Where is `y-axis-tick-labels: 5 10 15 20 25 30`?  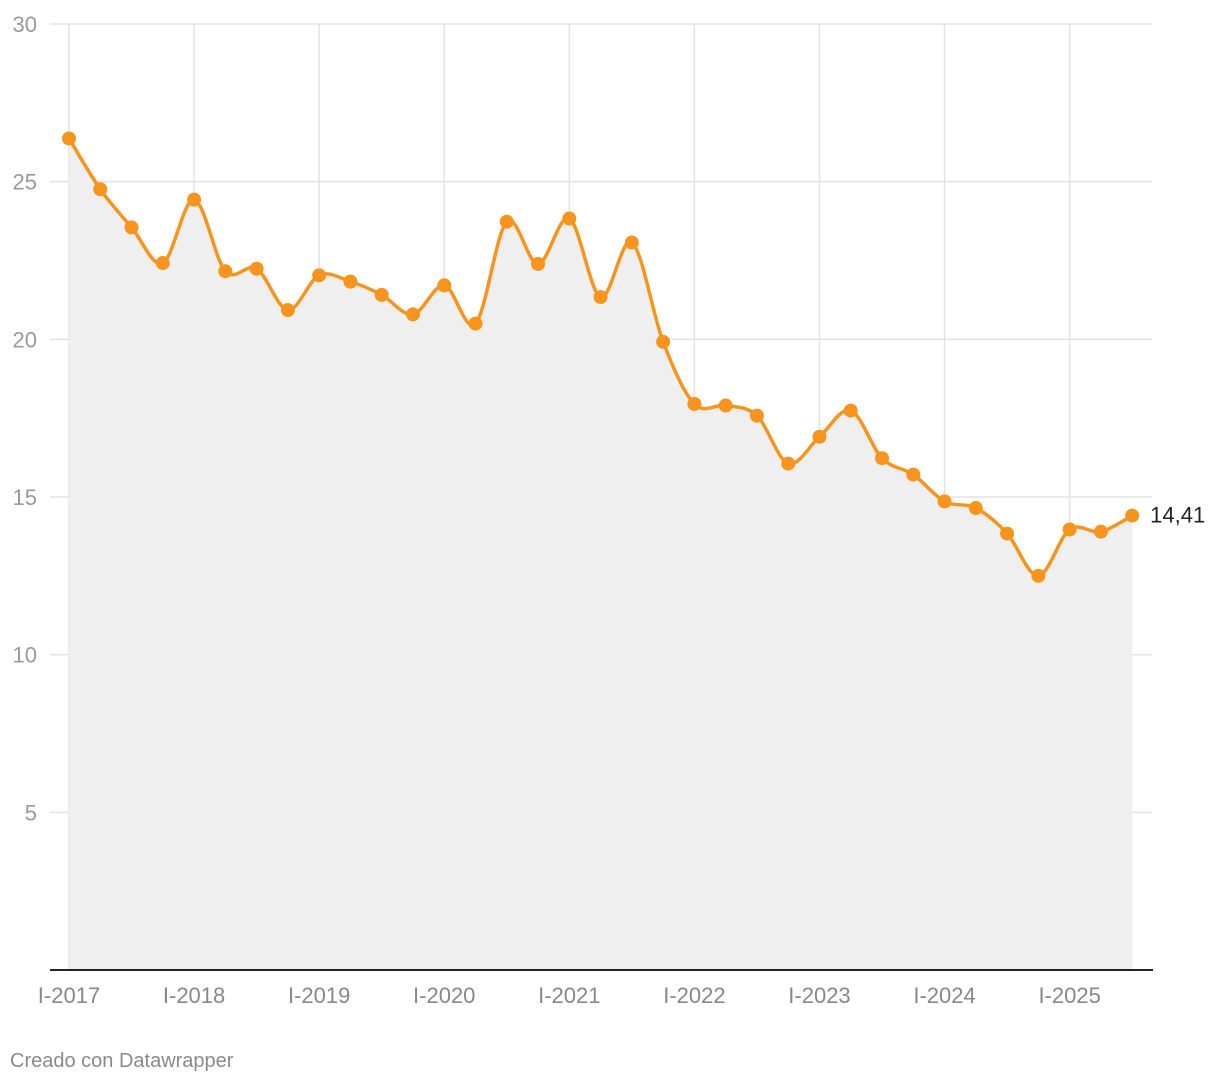 y-axis-tick-labels: 5 10 15 20 25 30 is located at coordinates (25, 418).